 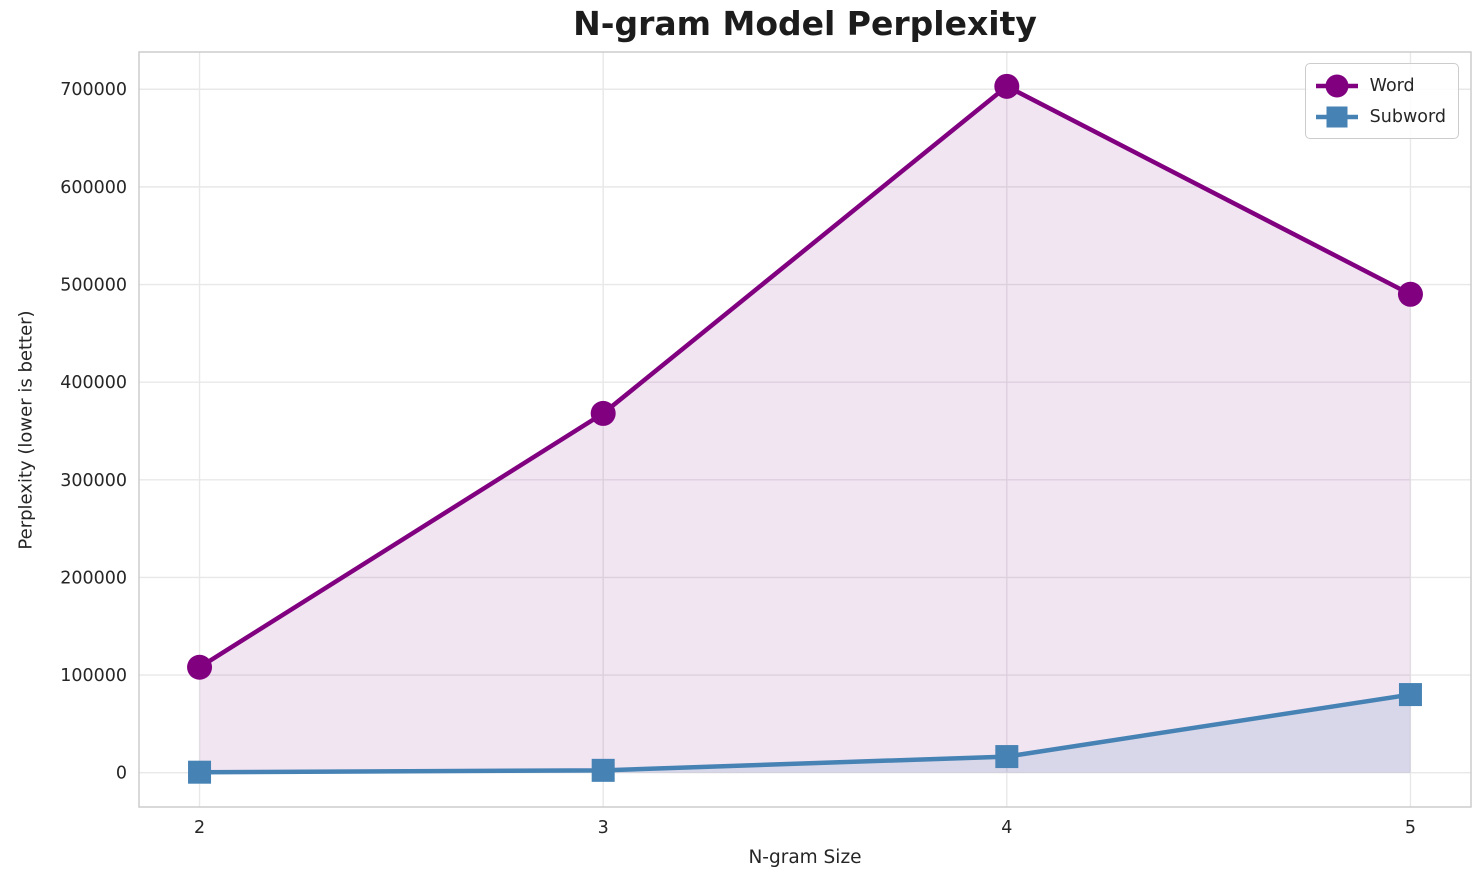 I want to click on x-tick-label: 2, so click(x=199, y=828).